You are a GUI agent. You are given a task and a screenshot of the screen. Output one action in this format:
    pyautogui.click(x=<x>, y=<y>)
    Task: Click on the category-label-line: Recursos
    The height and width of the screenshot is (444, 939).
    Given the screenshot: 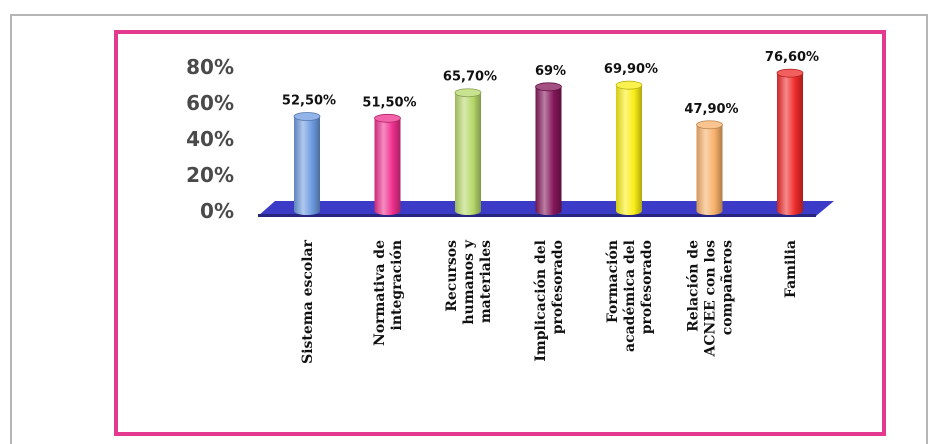 What is the action you would take?
    pyautogui.click(x=452, y=276)
    